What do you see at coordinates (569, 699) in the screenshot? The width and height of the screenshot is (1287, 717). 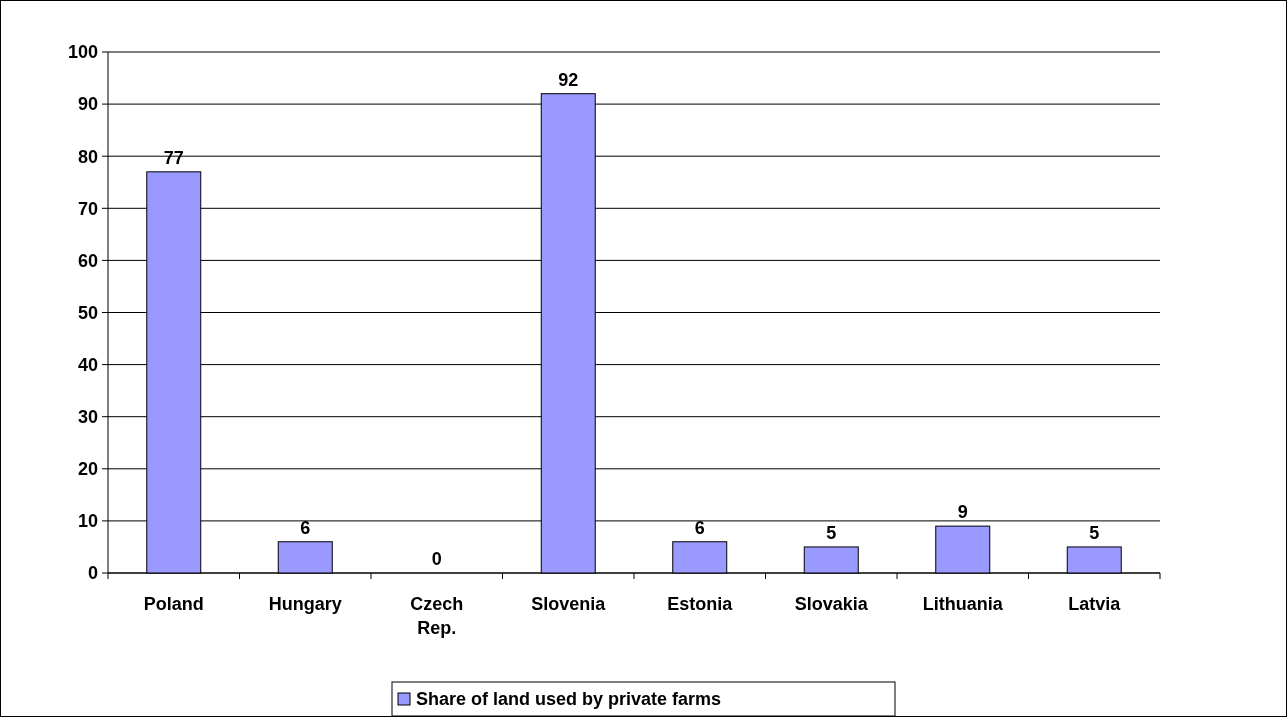 I see `legend-label: Share of land used by private farms` at bounding box center [569, 699].